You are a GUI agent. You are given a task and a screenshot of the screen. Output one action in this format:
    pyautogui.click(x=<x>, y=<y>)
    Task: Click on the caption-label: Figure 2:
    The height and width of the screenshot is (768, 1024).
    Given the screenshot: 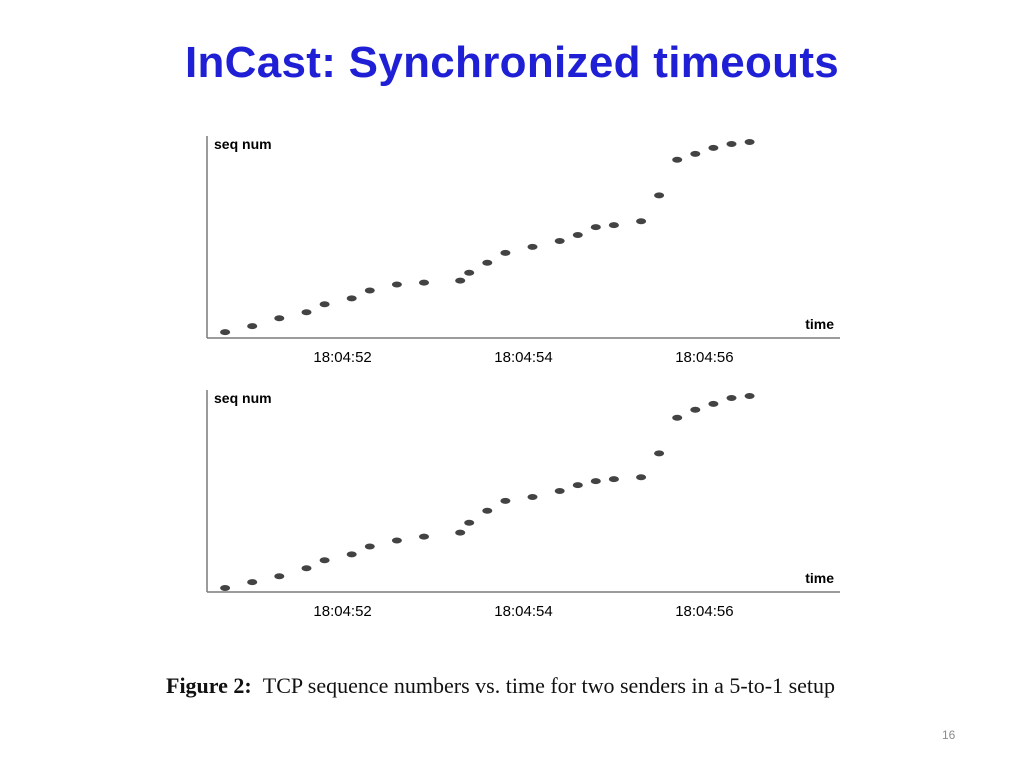 What is the action you would take?
    pyautogui.click(x=209, y=685)
    